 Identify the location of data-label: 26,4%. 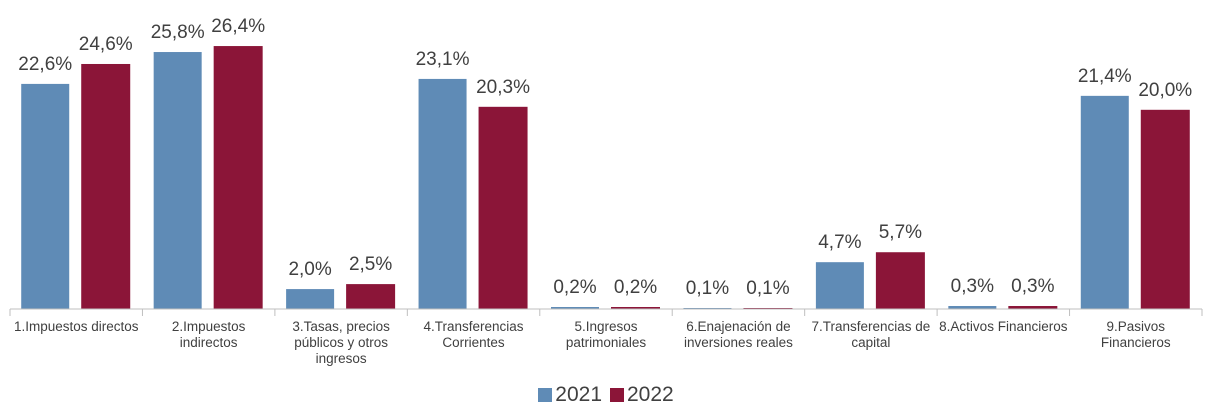
(238, 26).